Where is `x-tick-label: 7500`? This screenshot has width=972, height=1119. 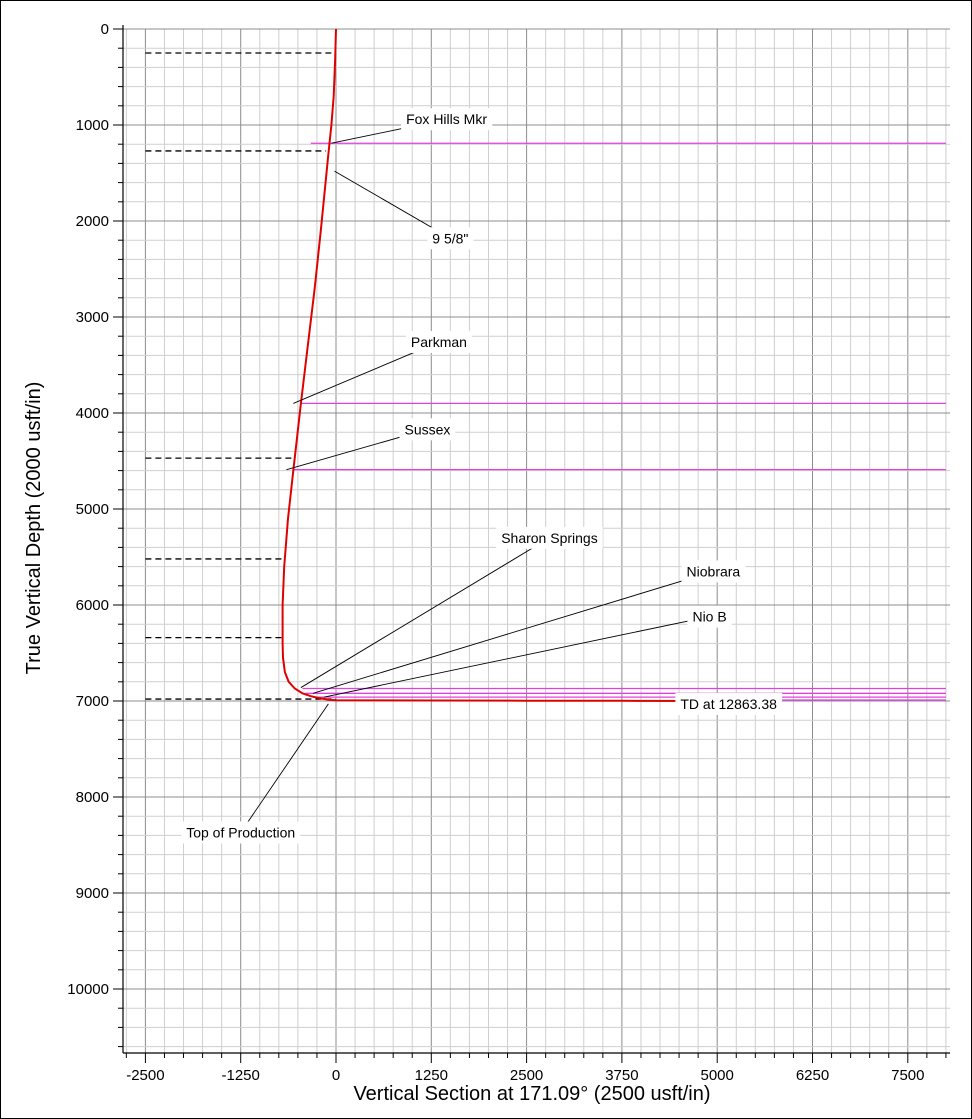
x-tick-label: 7500 is located at coordinates (907, 1075).